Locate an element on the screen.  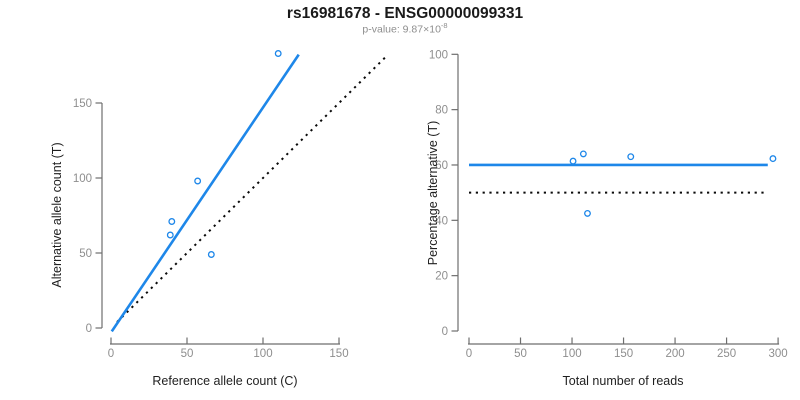
y-tick-label: 40 is located at coordinates (441, 221).